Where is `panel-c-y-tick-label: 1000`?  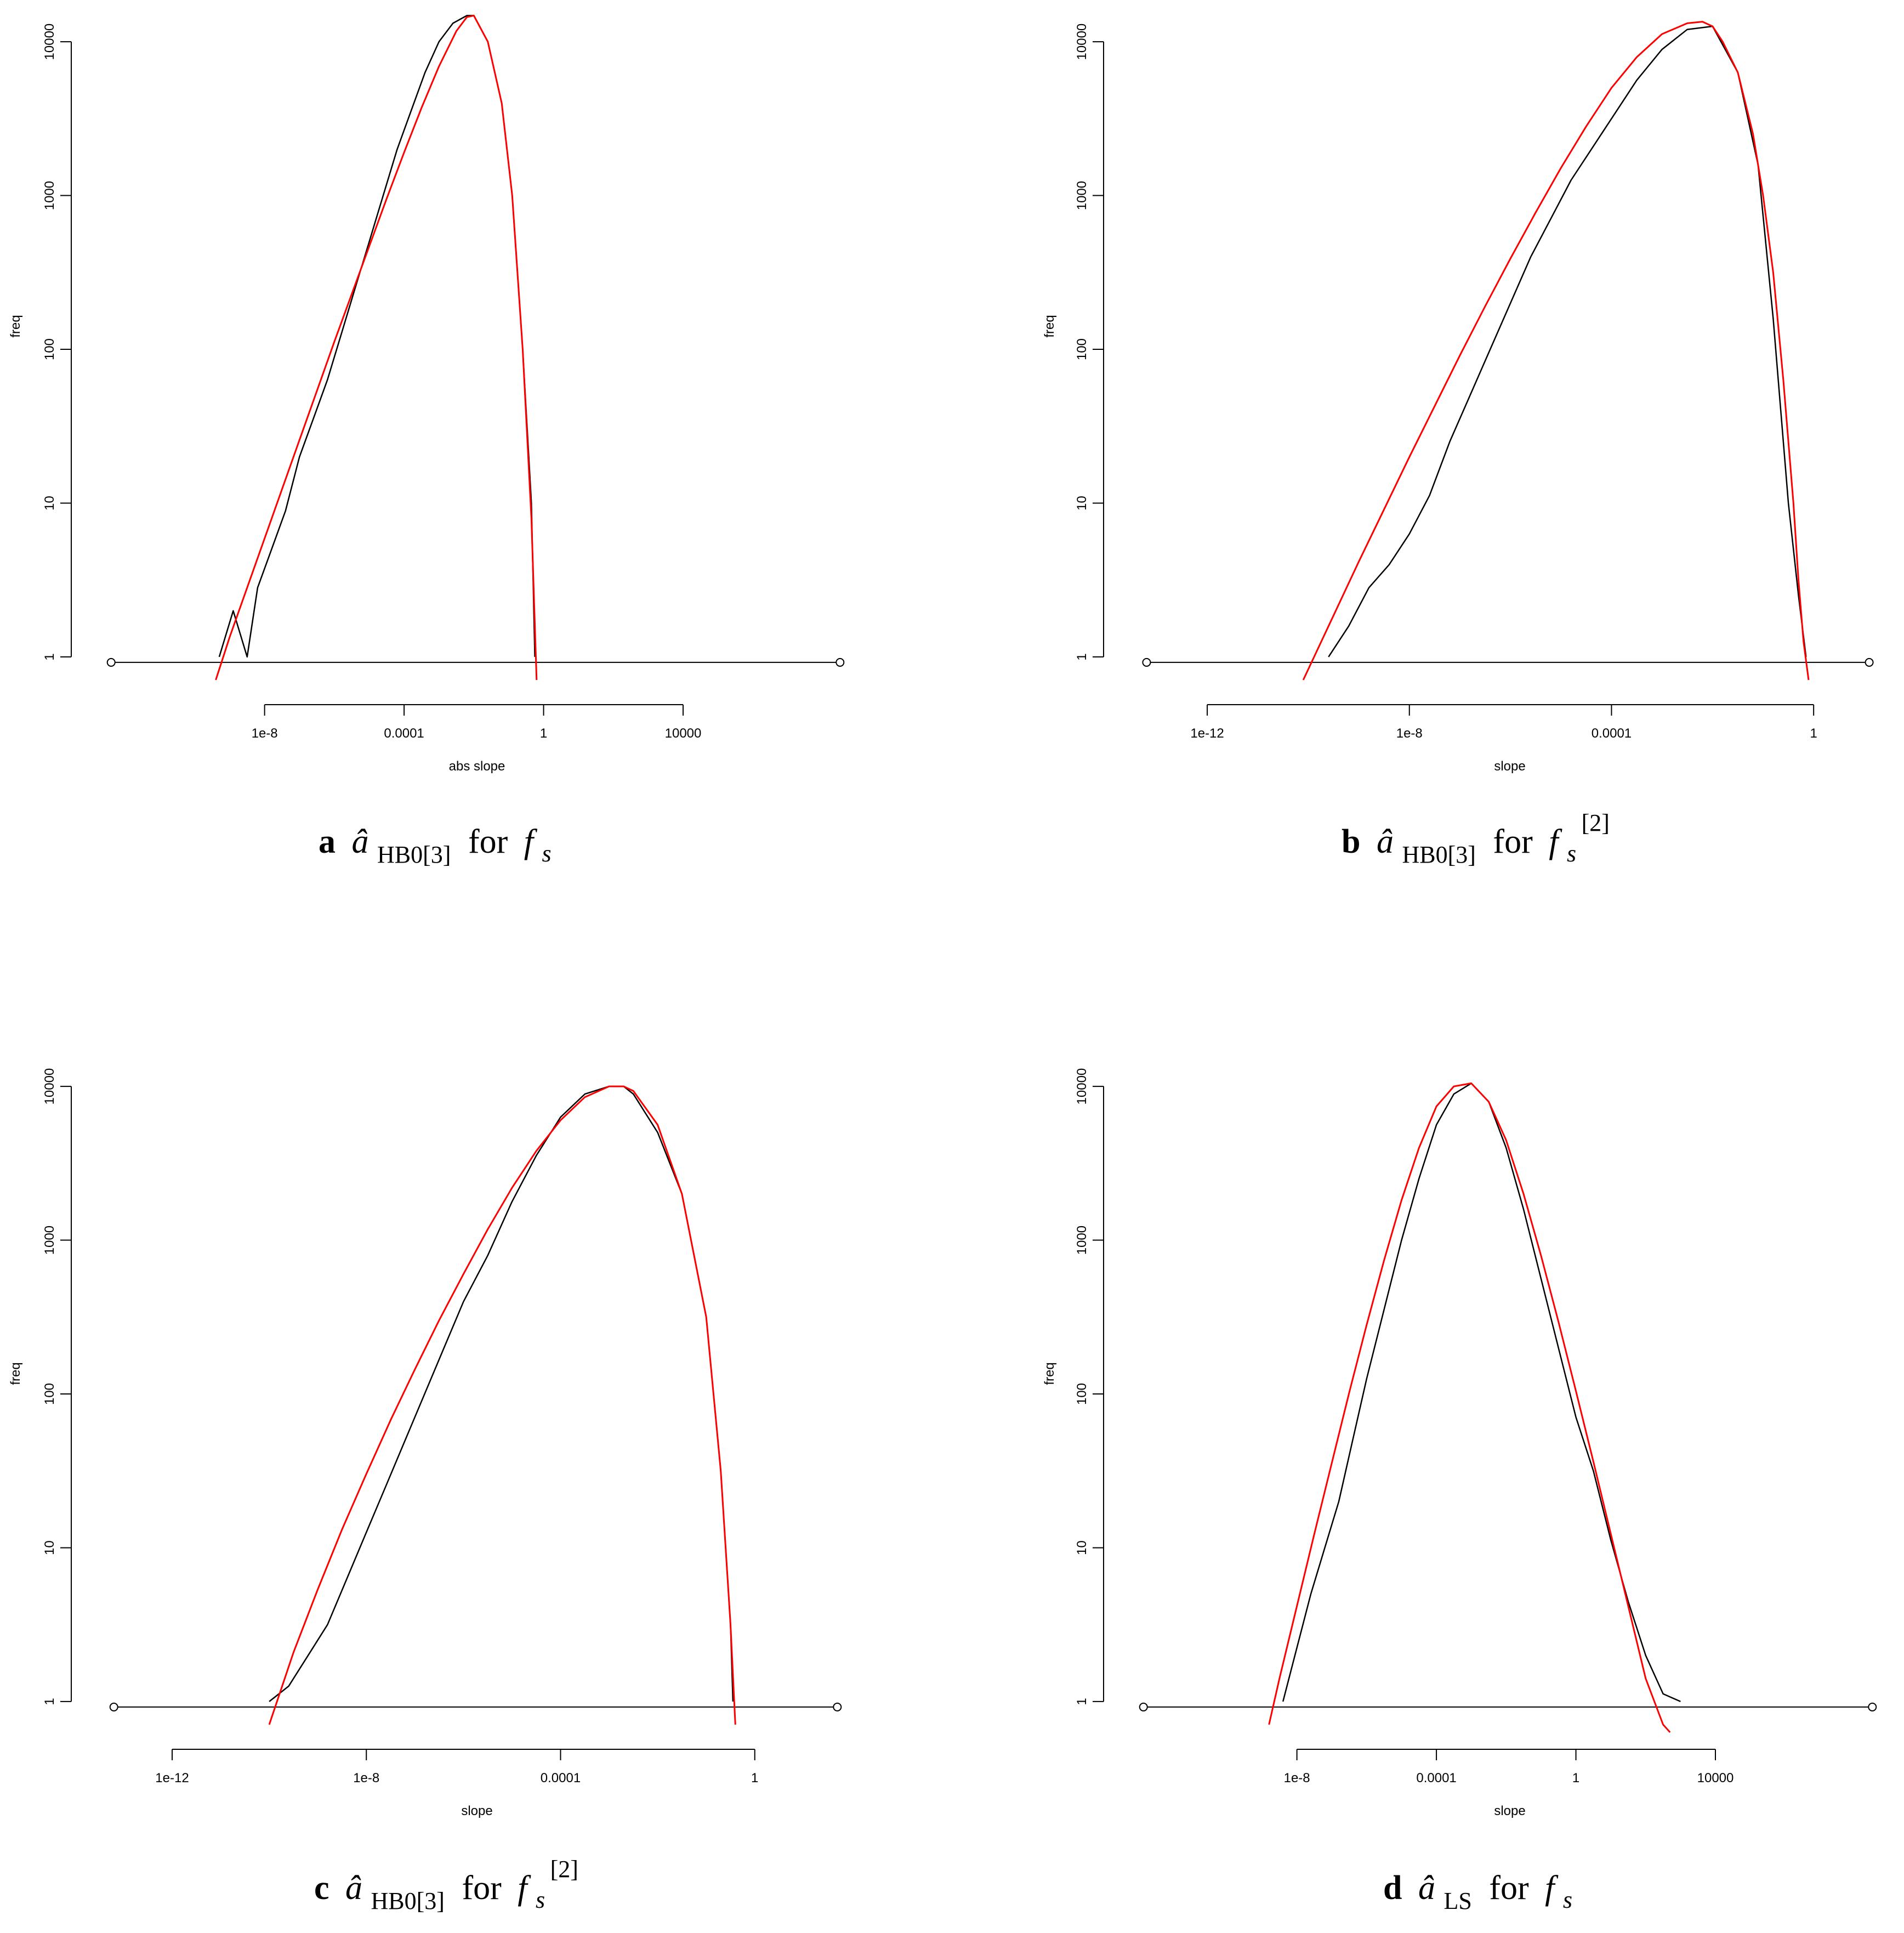
panel-c-y-tick-label: 1000 is located at coordinates (49, 1240).